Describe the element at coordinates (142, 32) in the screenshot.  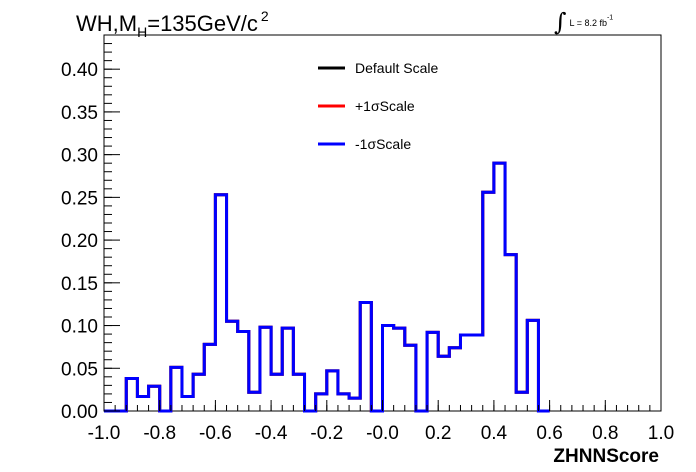
I see `title-subscript: H` at that location.